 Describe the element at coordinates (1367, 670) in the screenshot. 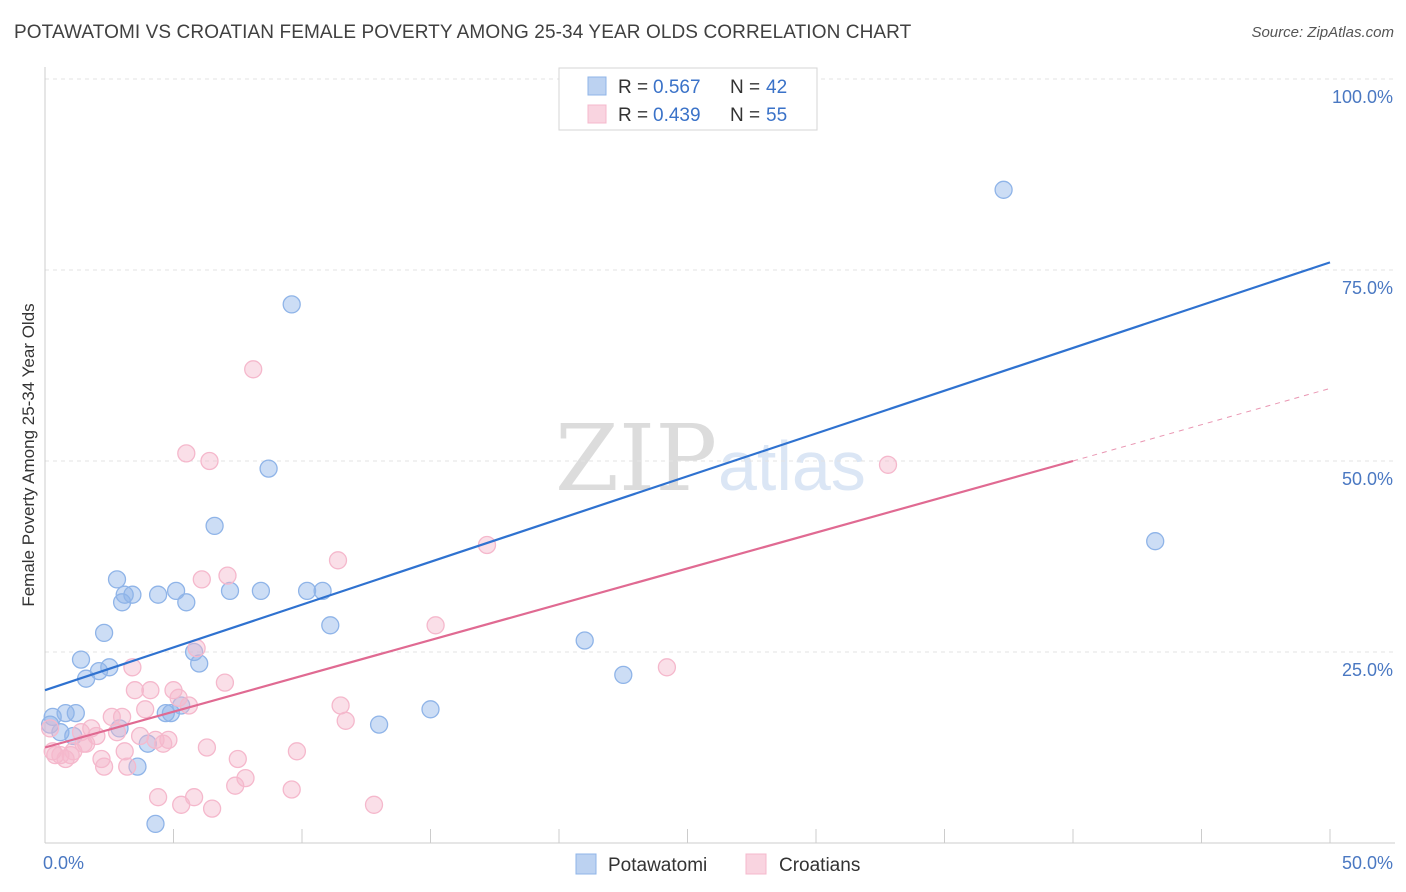

I see `y-tick-label: 25.0%` at that location.